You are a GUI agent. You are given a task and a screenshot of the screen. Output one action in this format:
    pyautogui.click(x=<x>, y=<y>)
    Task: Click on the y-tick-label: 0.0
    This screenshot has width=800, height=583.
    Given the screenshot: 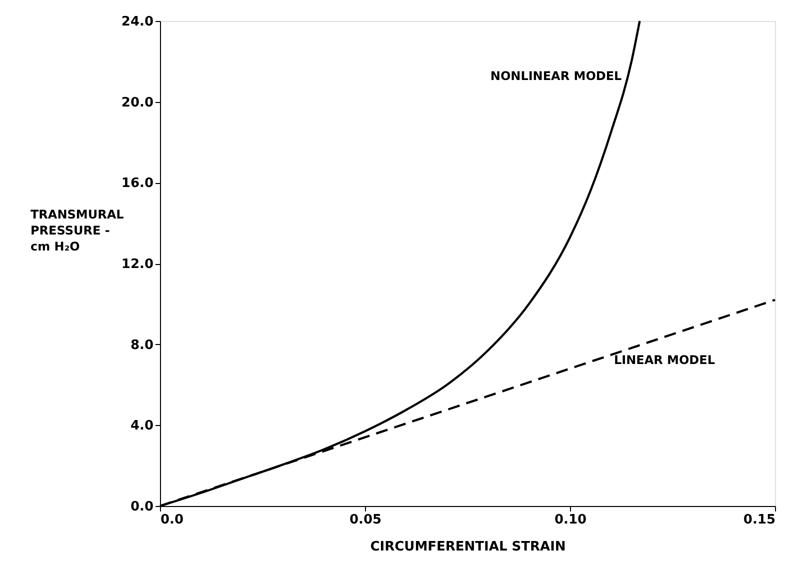 What is the action you would take?
    pyautogui.click(x=142, y=507)
    